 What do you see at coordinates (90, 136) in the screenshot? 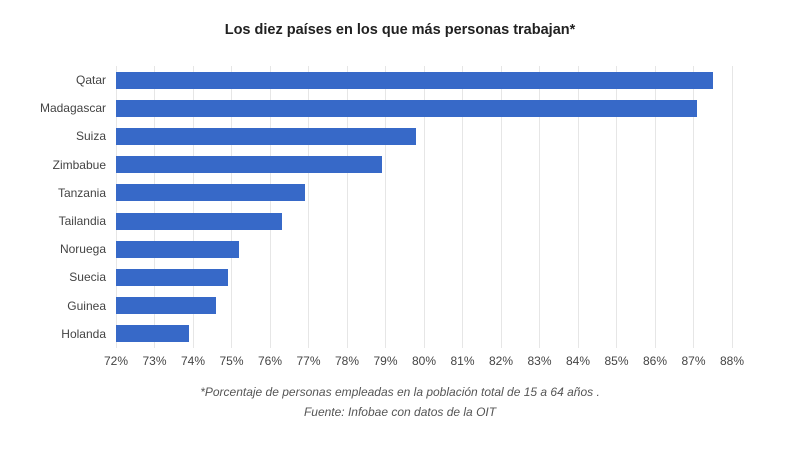
I see `category-label-suiza: Suiza` at bounding box center [90, 136].